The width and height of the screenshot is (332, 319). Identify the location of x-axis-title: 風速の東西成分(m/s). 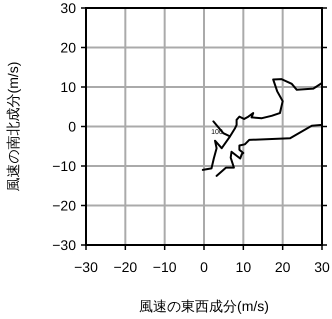
(204, 306).